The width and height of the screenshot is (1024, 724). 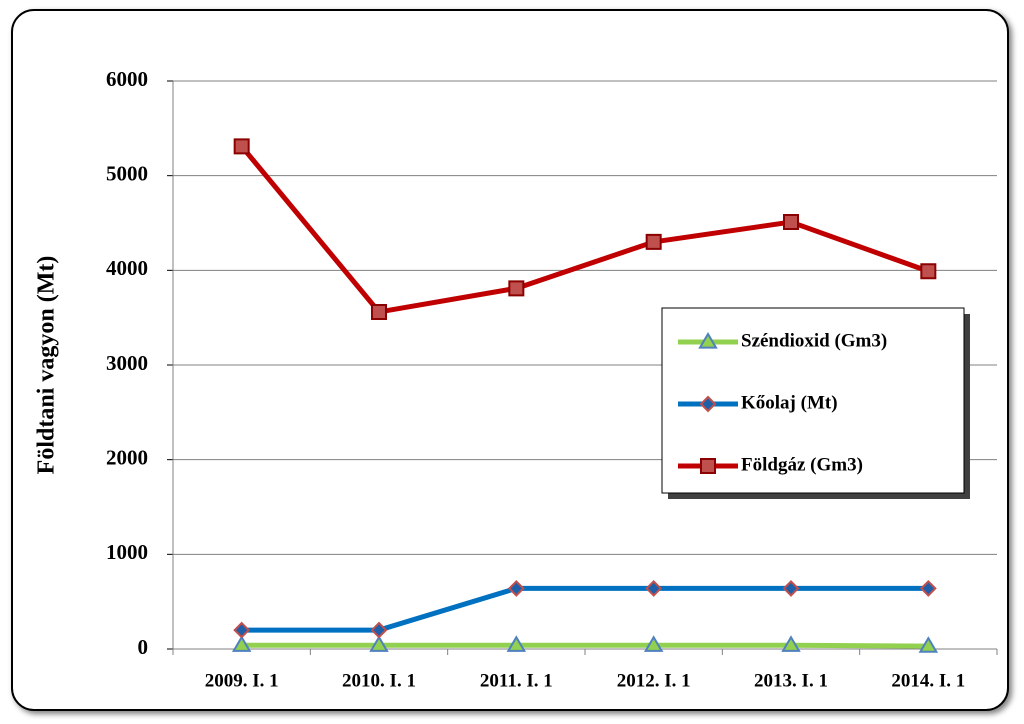 What do you see at coordinates (143, 647) in the screenshot?
I see `y-tick-label: 0` at bounding box center [143, 647].